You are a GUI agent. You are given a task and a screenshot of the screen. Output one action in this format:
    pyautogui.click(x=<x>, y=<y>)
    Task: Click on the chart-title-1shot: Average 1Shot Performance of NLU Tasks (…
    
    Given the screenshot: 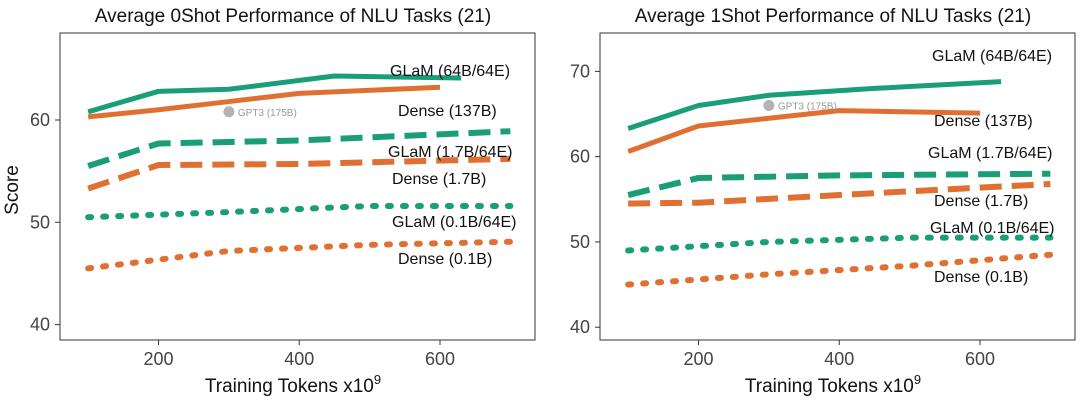 What is the action you would take?
    pyautogui.click(x=833, y=16)
    